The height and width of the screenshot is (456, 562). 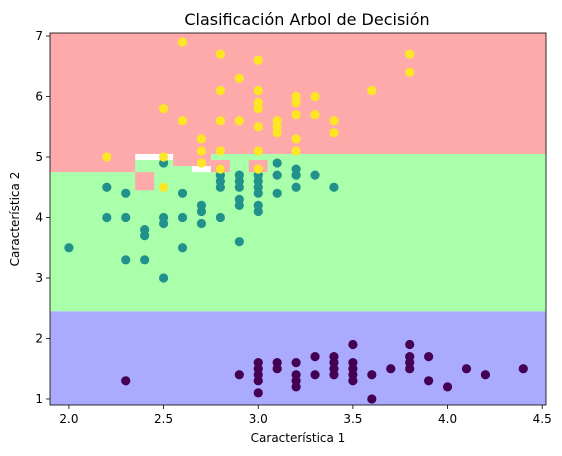 I want to click on x-tick-label: 4.5, so click(x=542, y=419).